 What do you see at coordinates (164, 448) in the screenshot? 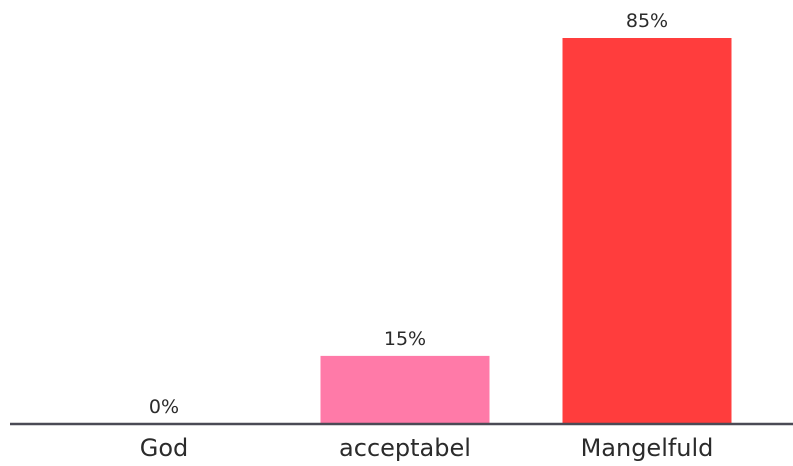
I see `category-label-god: God` at bounding box center [164, 448].